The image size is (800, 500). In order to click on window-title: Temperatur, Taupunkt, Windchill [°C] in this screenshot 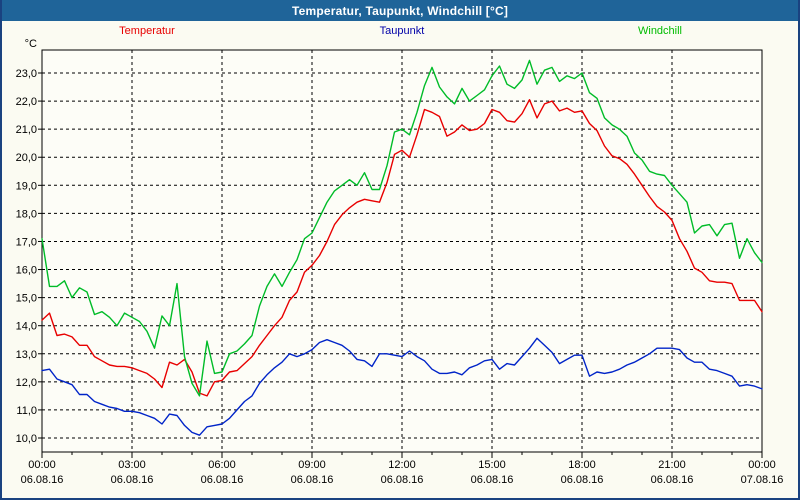, I will do `click(400, 10)`.